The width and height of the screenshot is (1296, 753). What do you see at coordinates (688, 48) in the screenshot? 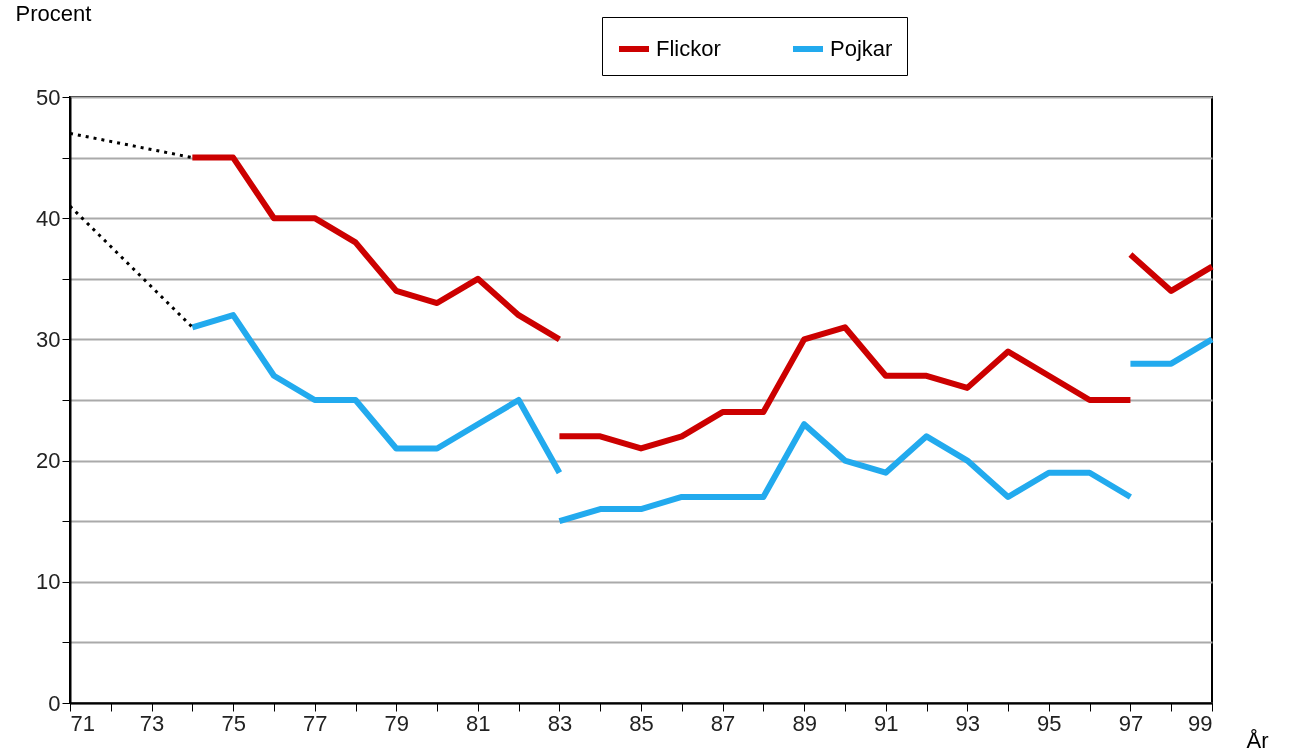
I see `legend-label: Flickor` at bounding box center [688, 48].